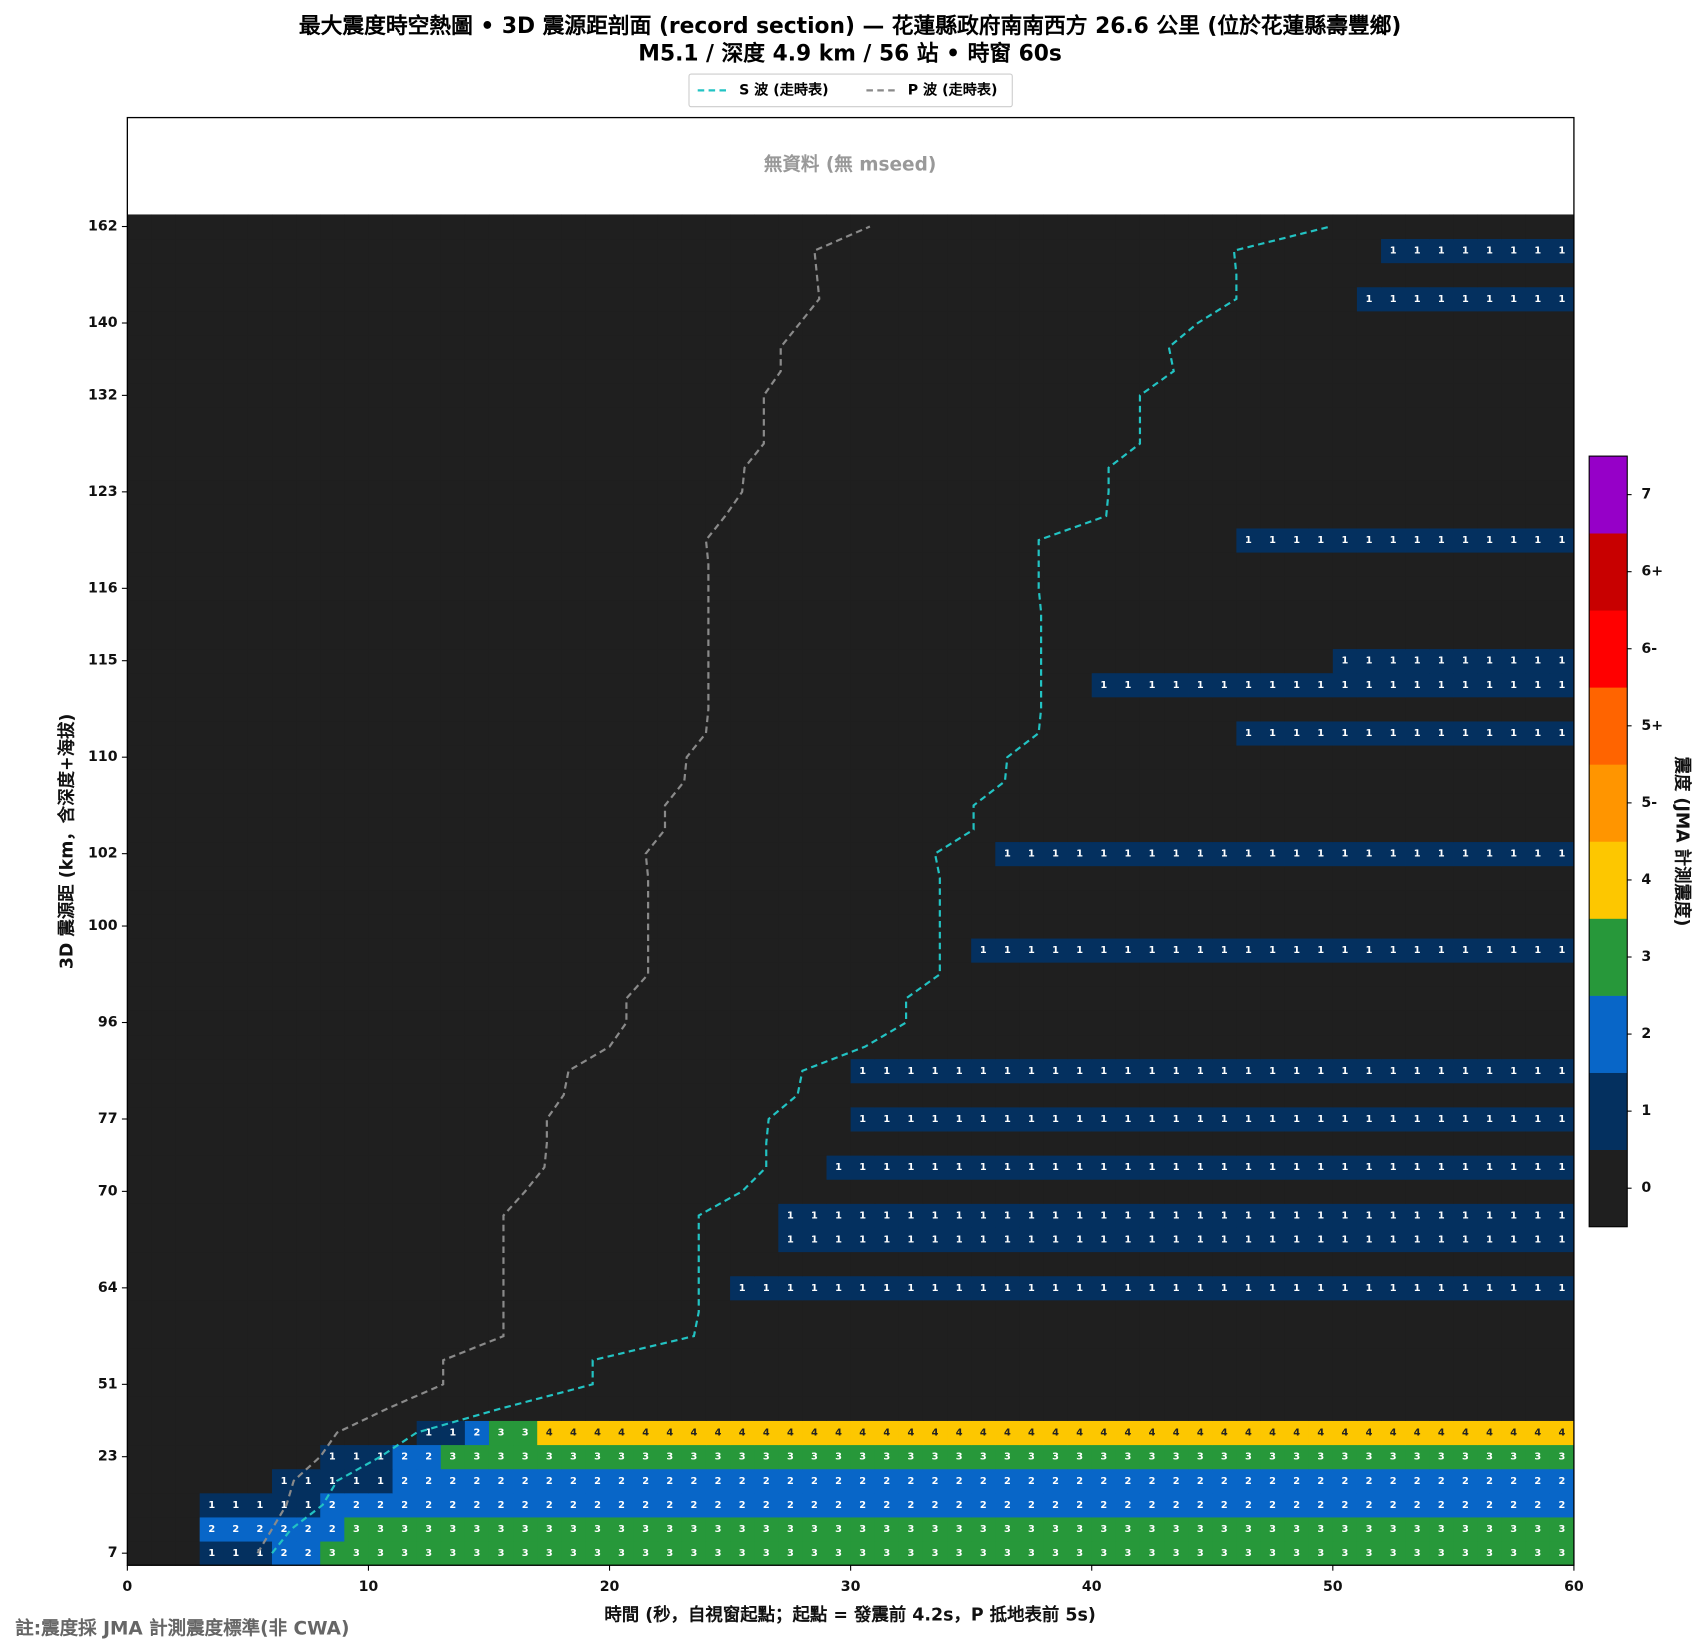  What do you see at coordinates (1092, 1587) in the screenshot?
I see `x-tick-label: 40` at bounding box center [1092, 1587].